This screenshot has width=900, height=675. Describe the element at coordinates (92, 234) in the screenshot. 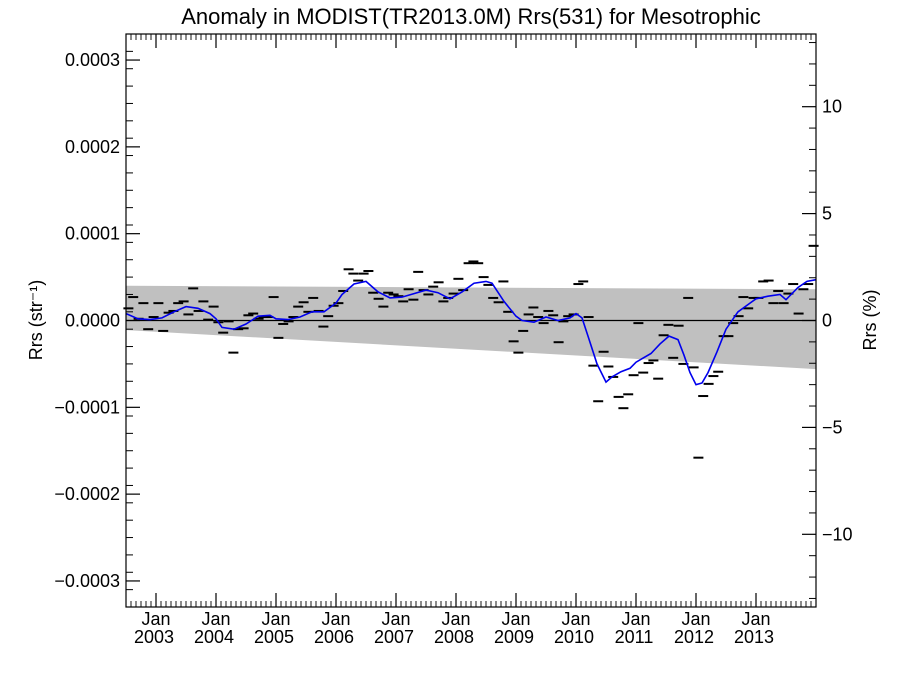

I see `y-left-tick-label: 0.0001` at that location.